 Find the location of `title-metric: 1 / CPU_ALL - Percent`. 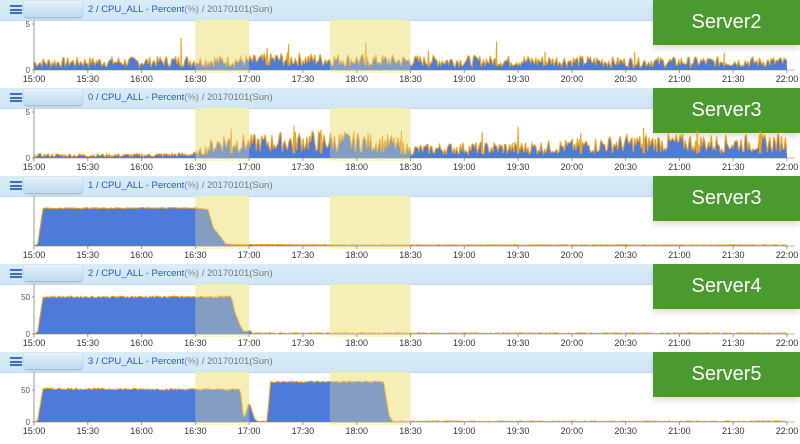

title-metric: 1 / CPU_ALL - Percent is located at coordinates (136, 185).